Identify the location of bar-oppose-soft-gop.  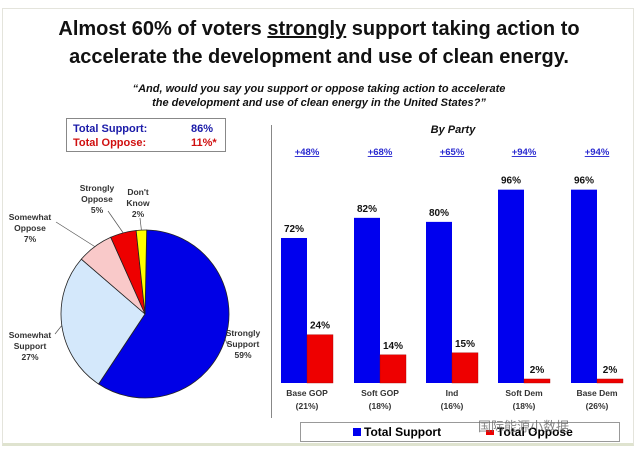
(393, 369).